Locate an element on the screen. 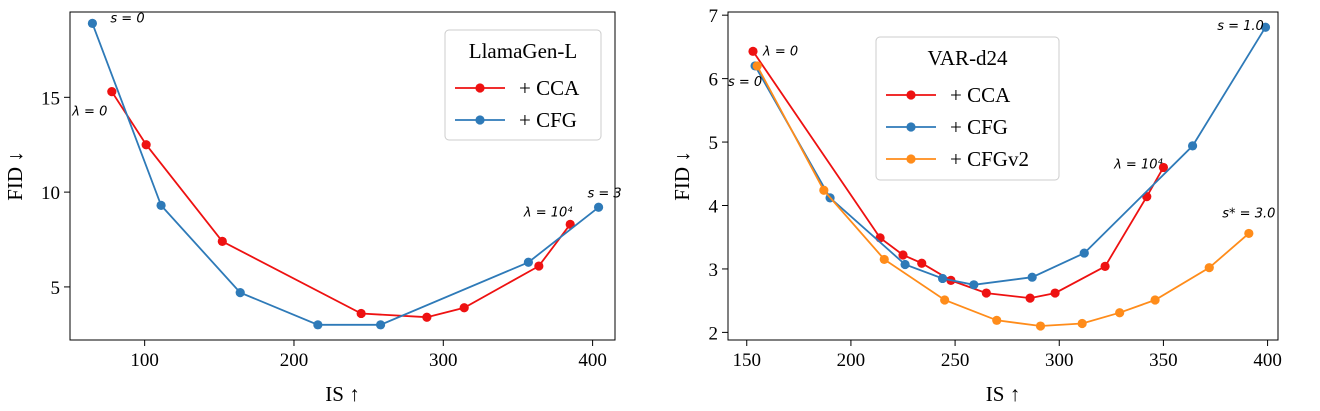 The width and height of the screenshot is (1320, 411). legend-entry-label: + CFGv2 is located at coordinates (989, 159).